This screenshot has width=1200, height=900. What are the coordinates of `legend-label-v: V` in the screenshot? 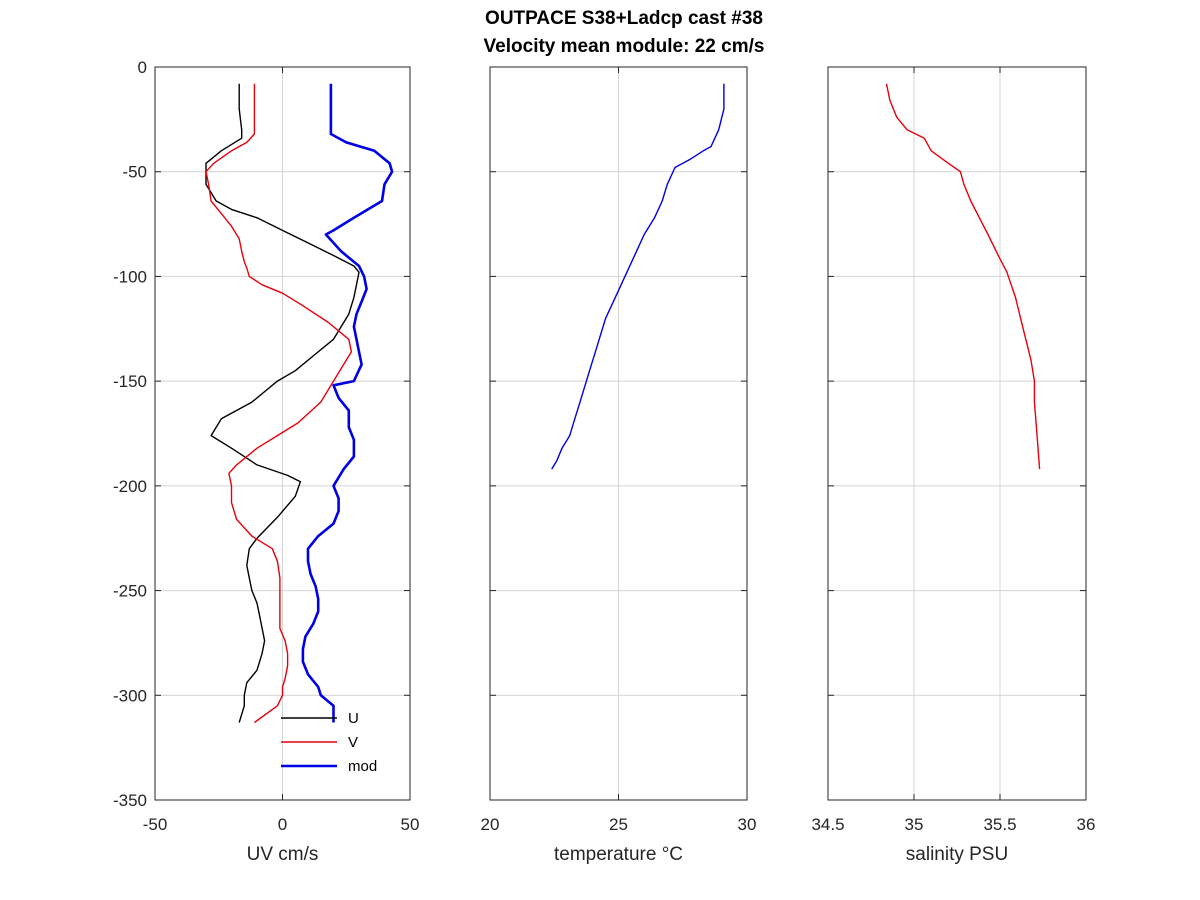 It's located at (353, 742).